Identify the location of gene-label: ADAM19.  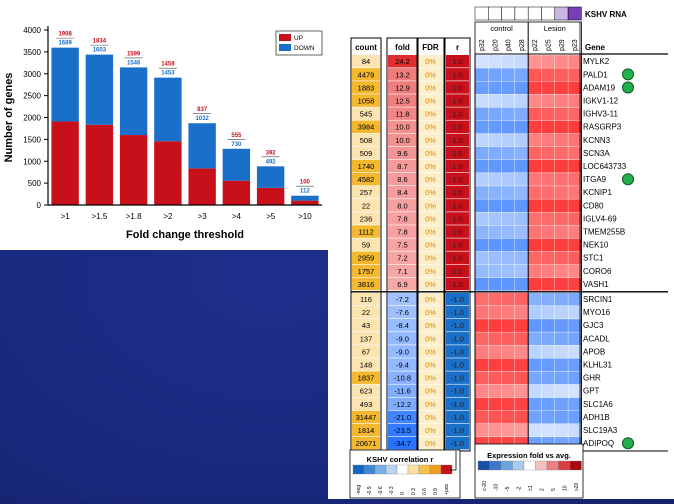
(599, 87).